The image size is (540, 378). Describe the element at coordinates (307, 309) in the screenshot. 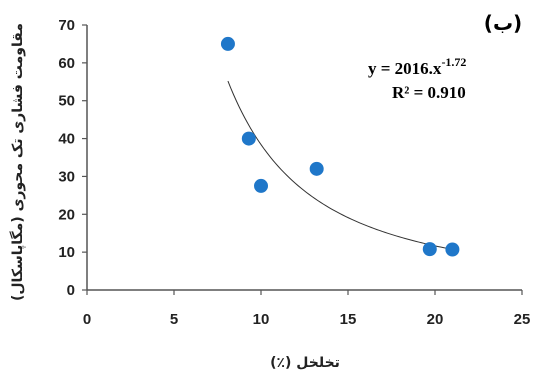

I see `x-axis-ticks: 0 5 10 15 20 25` at that location.